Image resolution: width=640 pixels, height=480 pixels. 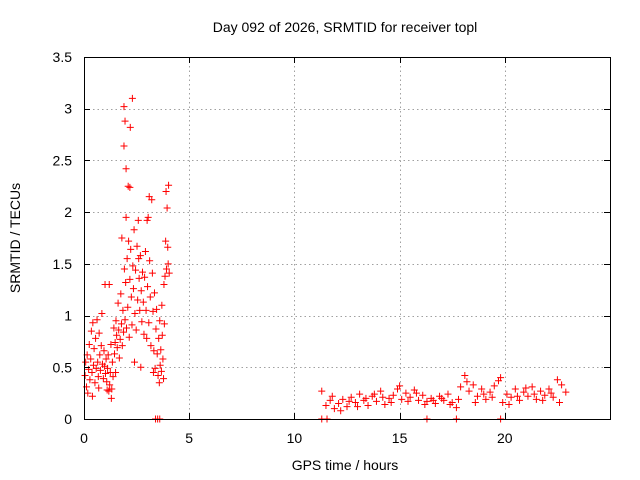 I want to click on x-tick-labels: 0 5 10 15 20, so click(x=296, y=438).